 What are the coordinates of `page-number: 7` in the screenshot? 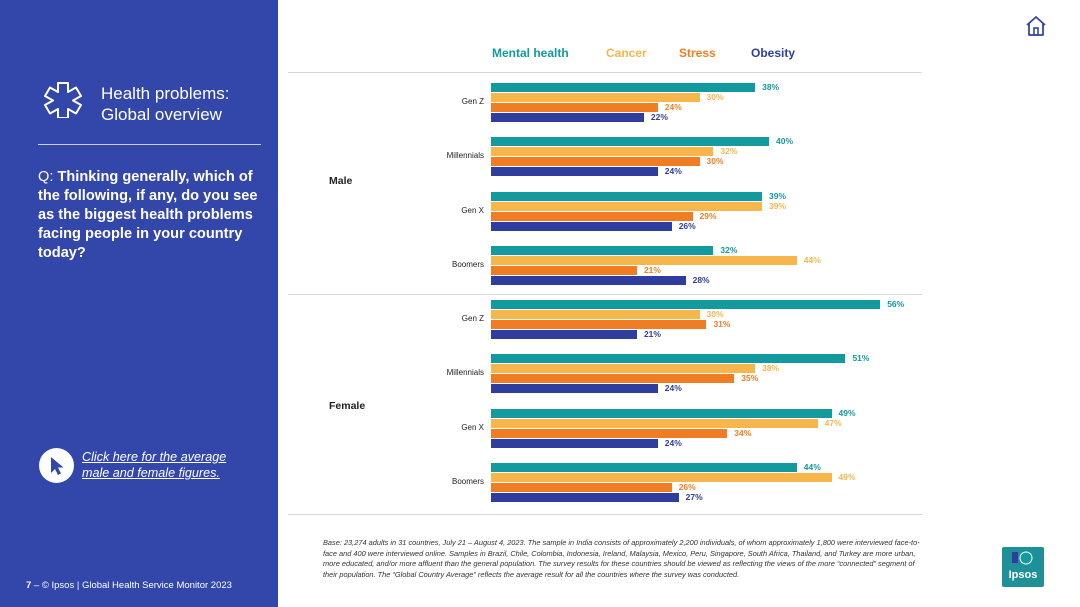 It's located at (29, 585).